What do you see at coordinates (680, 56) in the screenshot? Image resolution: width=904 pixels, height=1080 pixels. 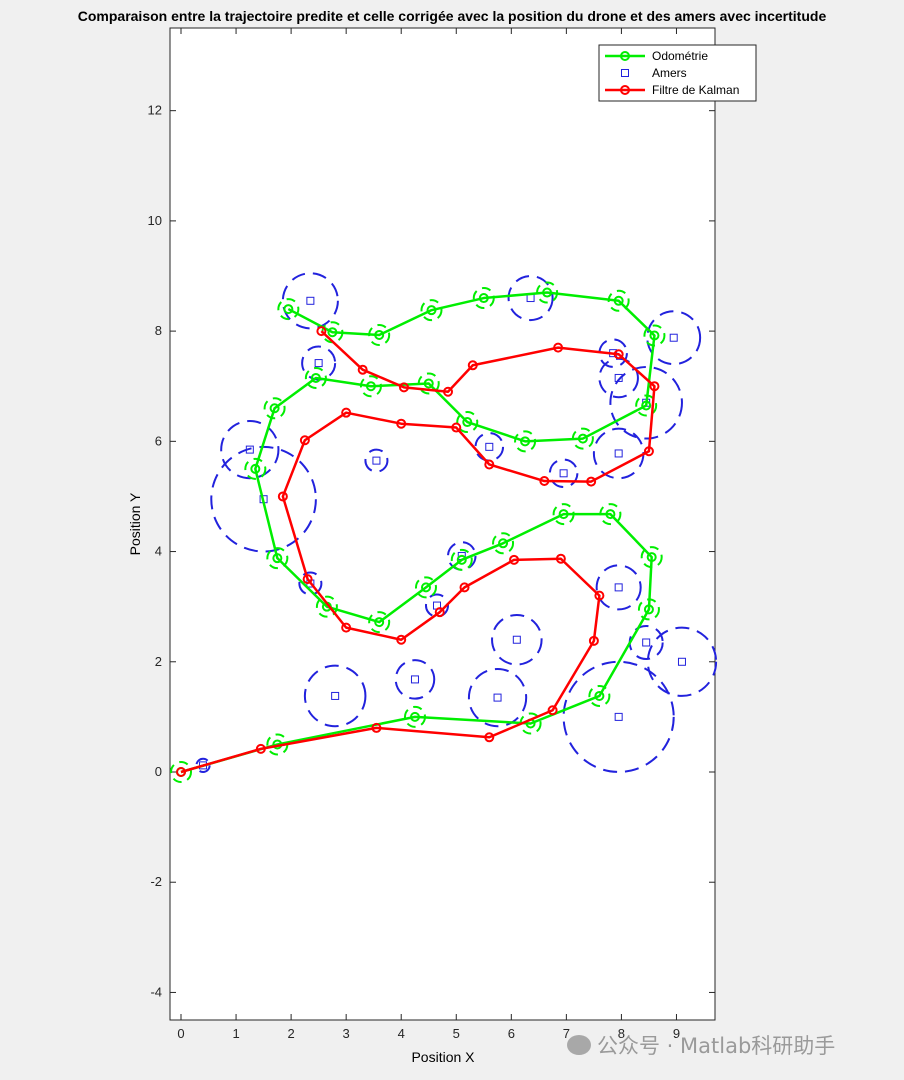 I see `legend-label: Odométrie` at bounding box center [680, 56].